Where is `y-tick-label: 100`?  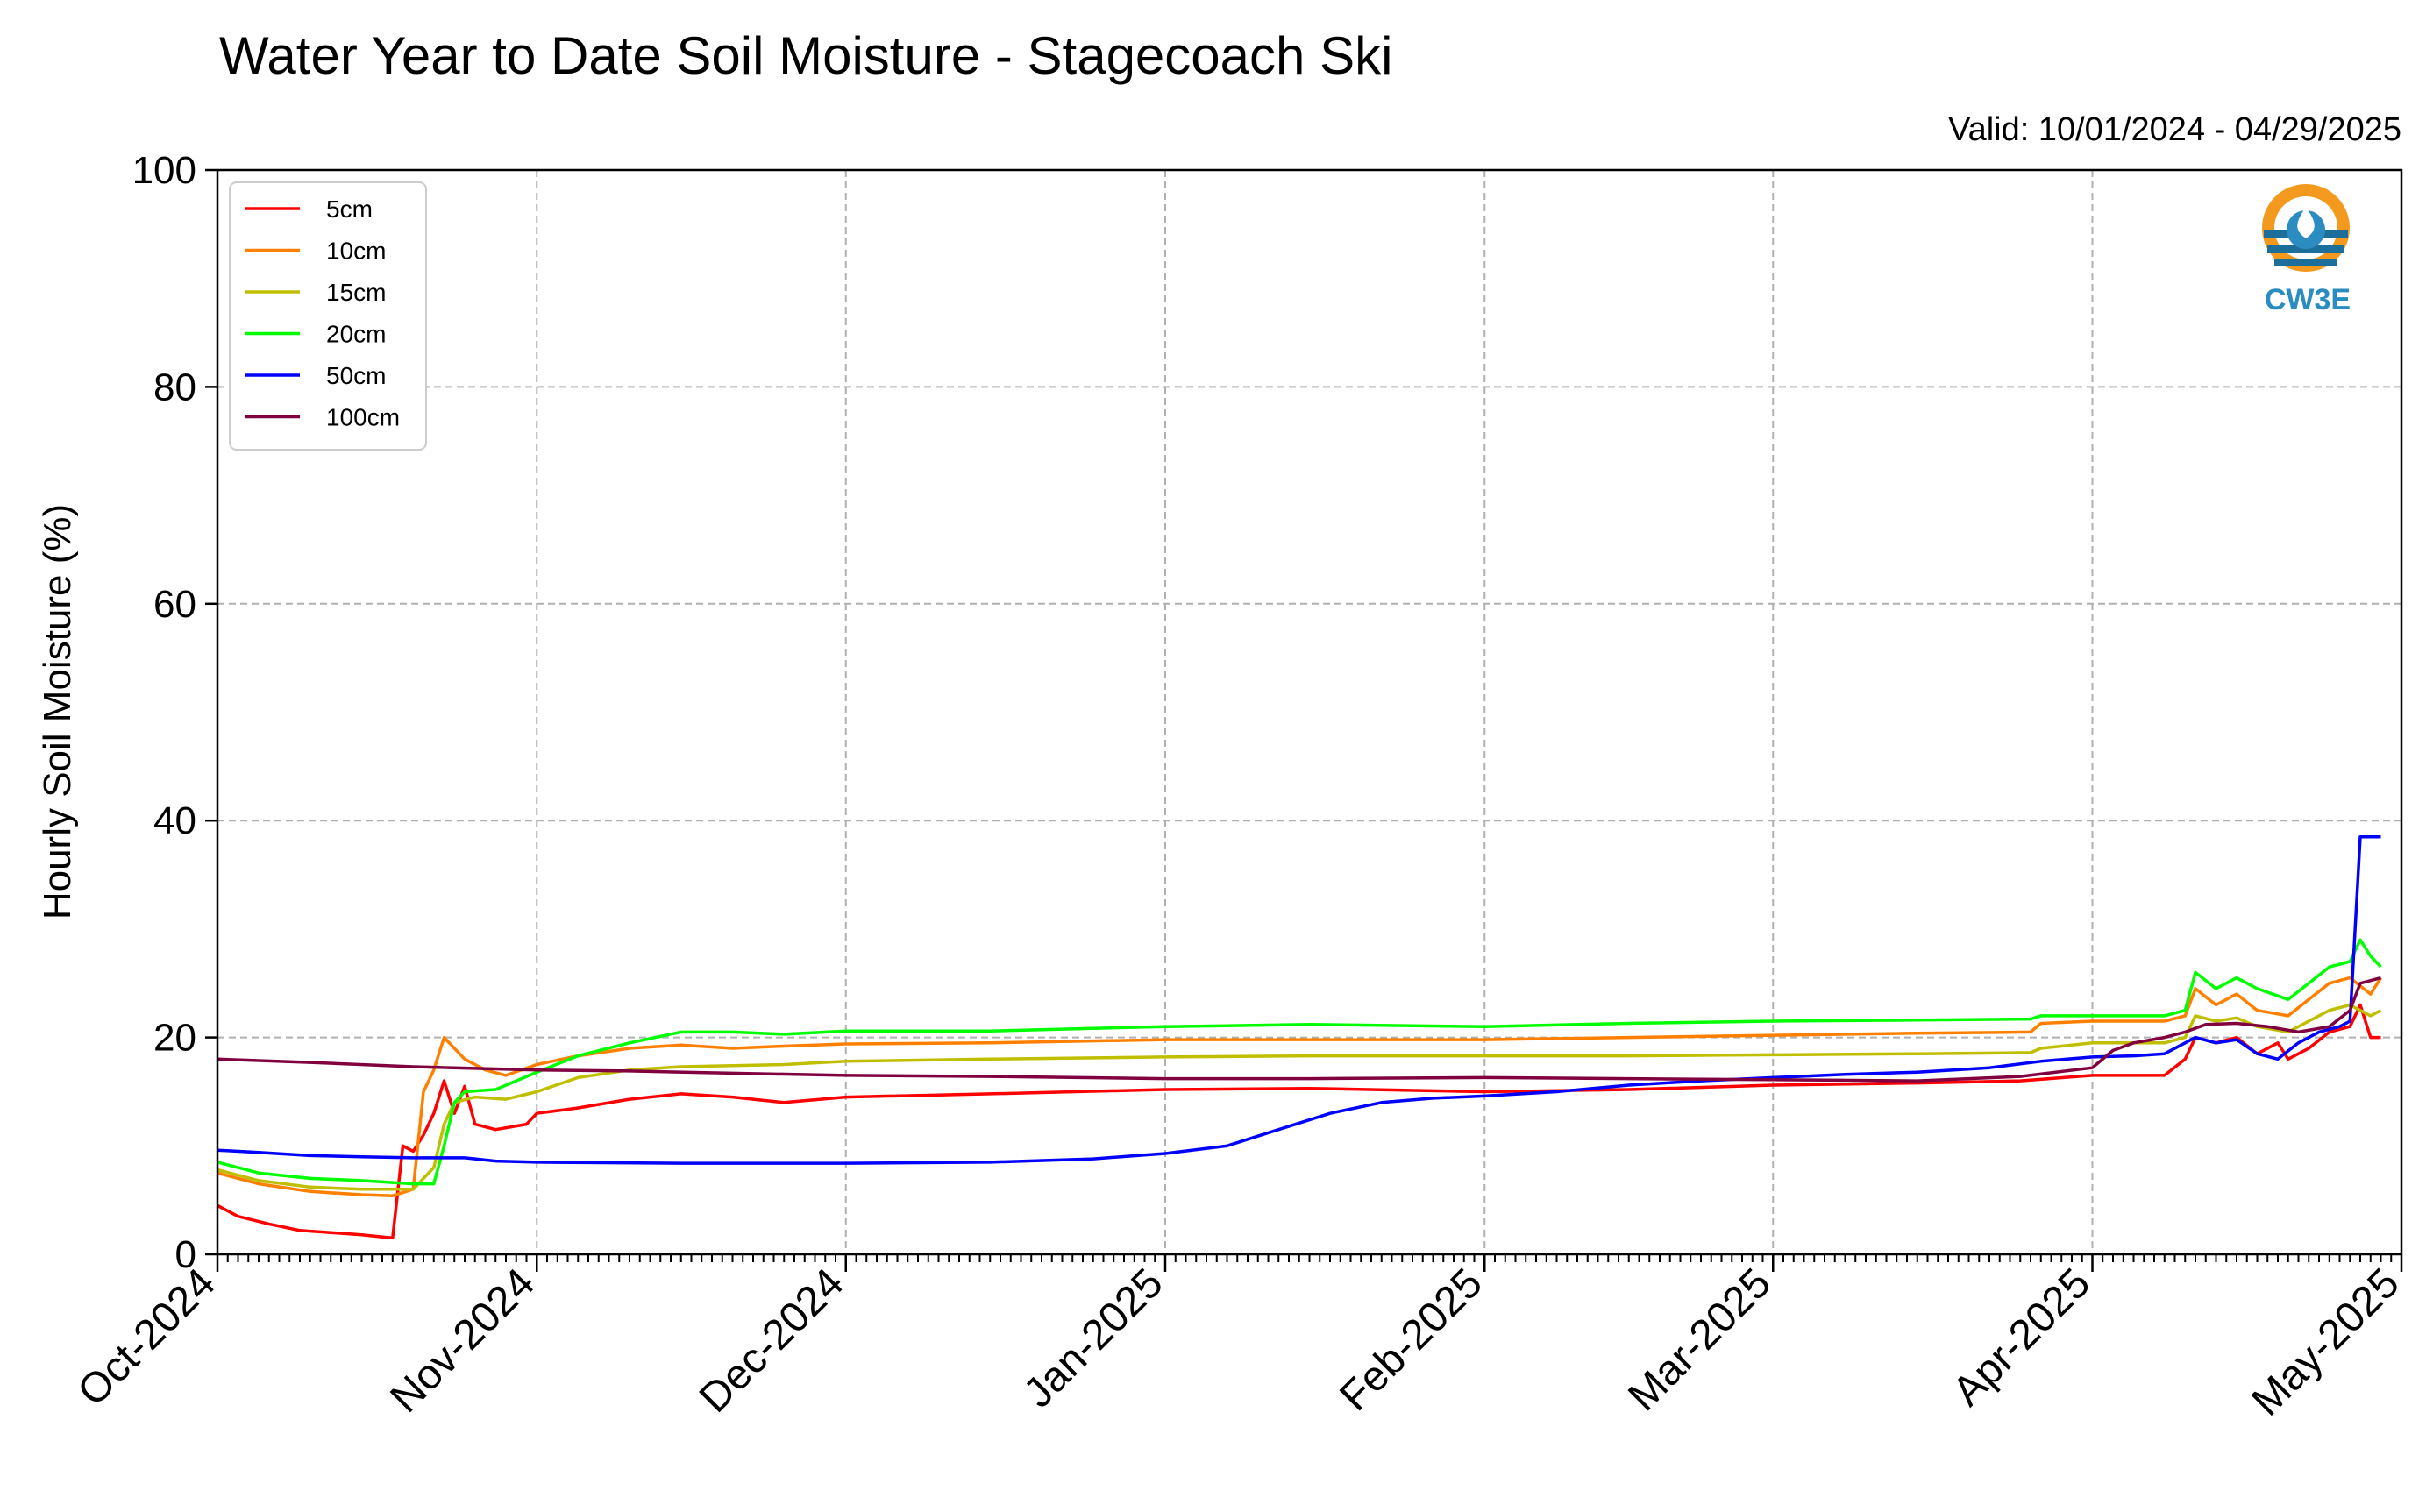
y-tick-label: 100 is located at coordinates (164, 170).